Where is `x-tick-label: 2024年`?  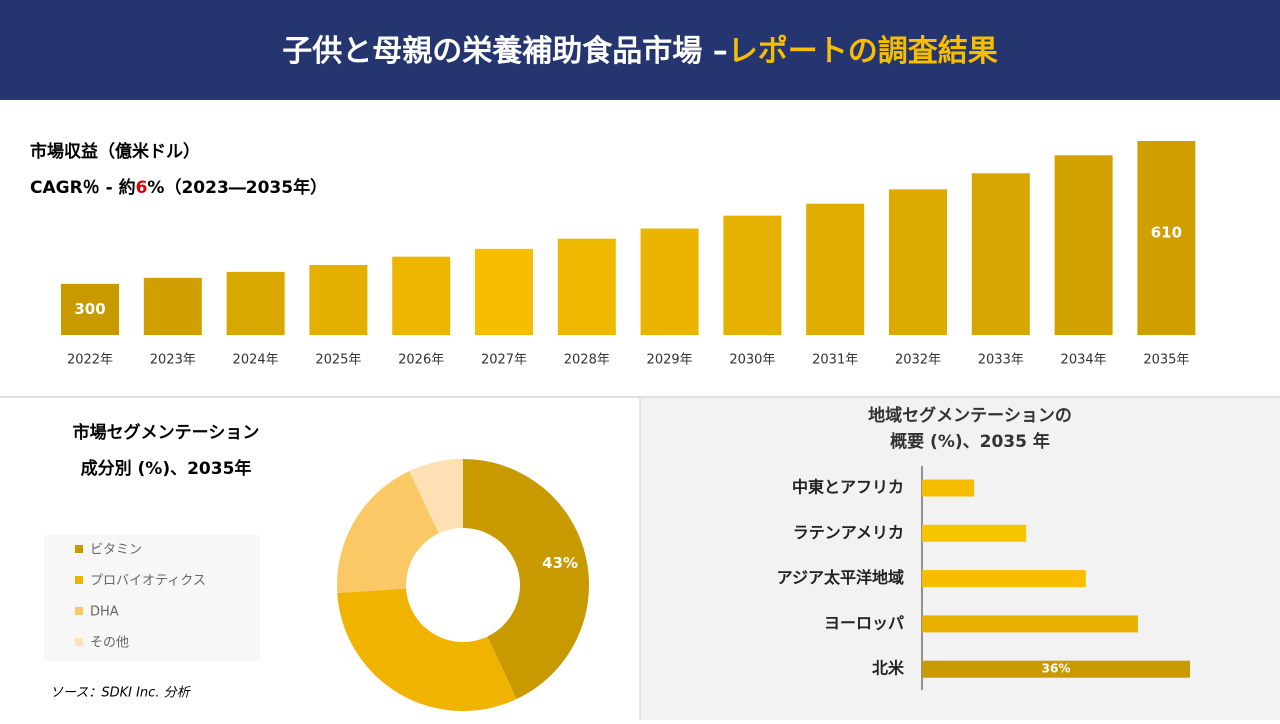
x-tick-label: 2024年 is located at coordinates (256, 360).